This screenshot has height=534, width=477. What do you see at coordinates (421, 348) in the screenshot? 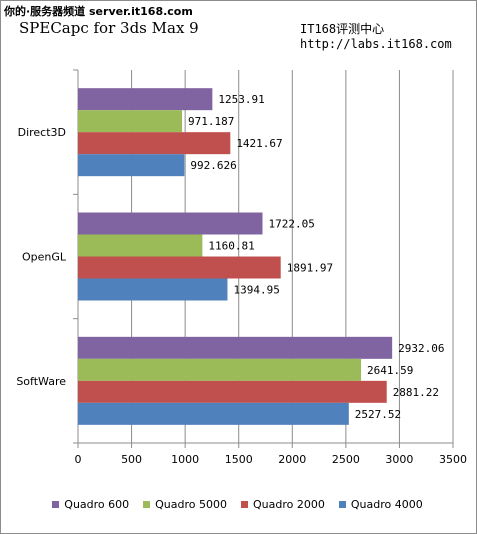
I see `data-label: 2932.06` at bounding box center [421, 348].